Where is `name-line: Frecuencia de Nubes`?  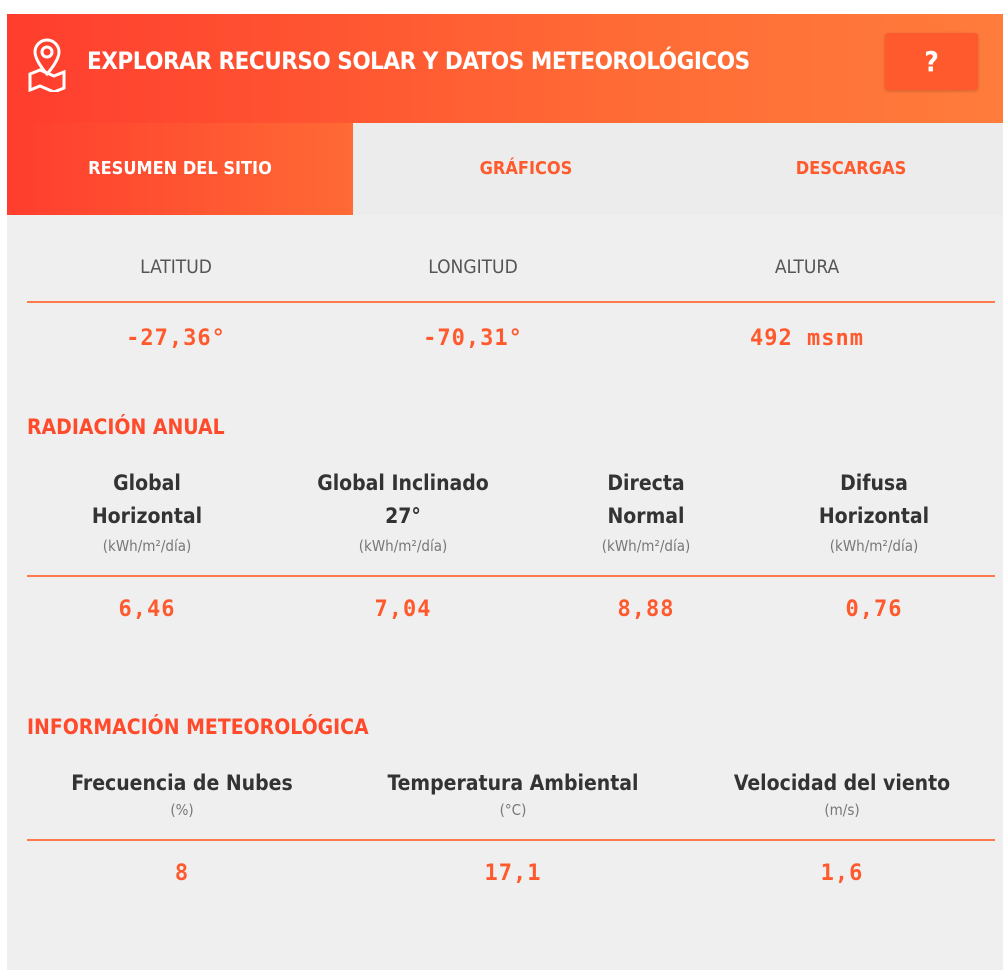
name-line: Frecuencia de Nubes is located at coordinates (182, 783).